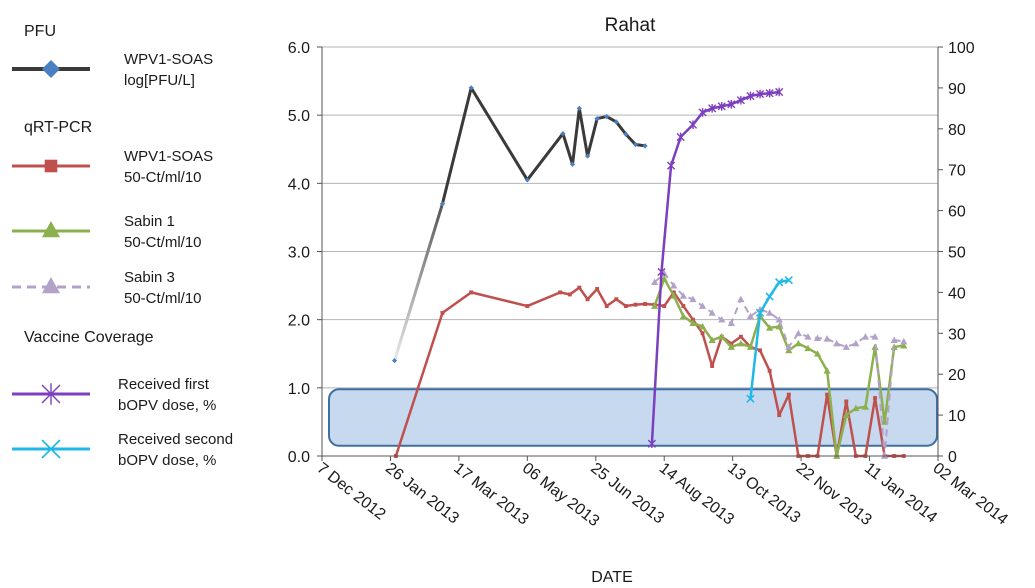  I want to click on y-tick-label: 2.0, so click(299, 321).